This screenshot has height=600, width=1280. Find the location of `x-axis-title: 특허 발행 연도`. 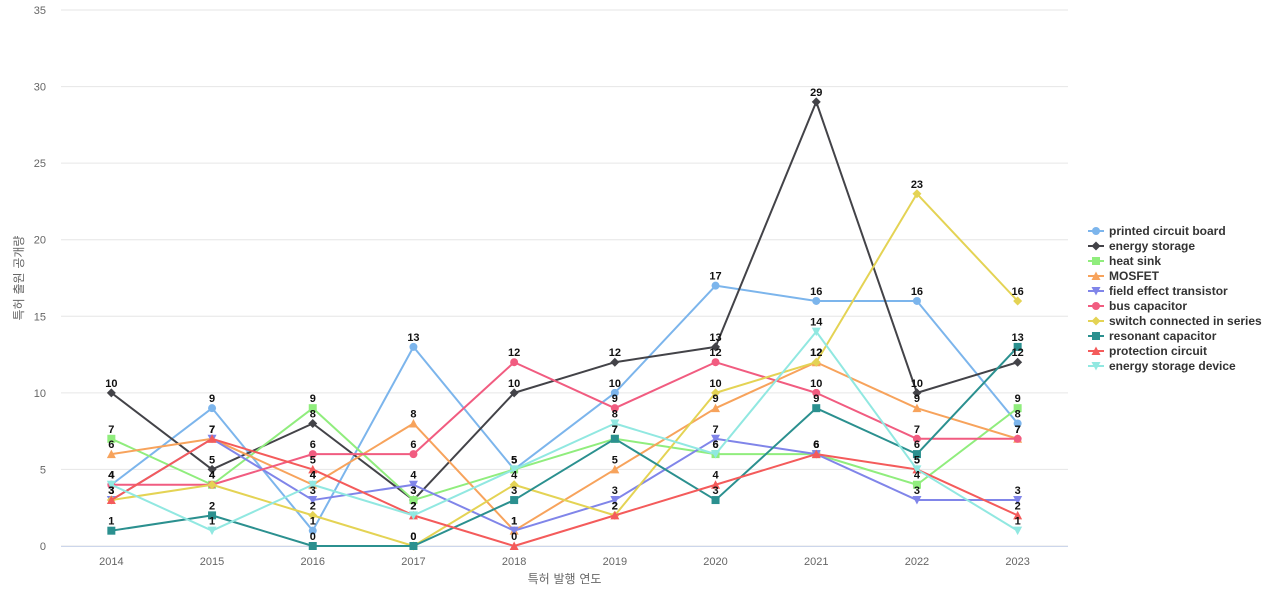

x-axis-title: 특허 발행 연도 is located at coordinates (565, 578).